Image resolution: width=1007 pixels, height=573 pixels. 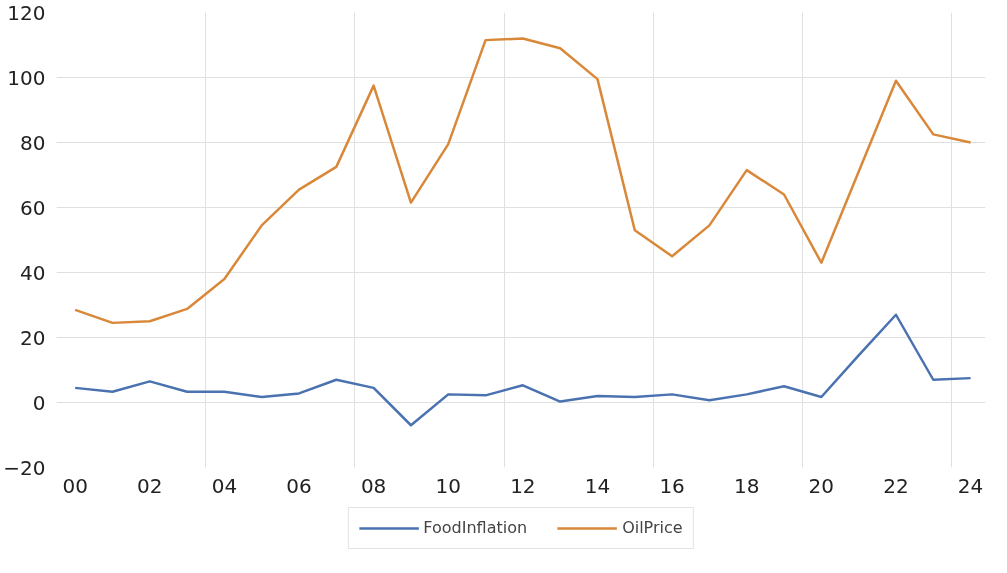 What do you see at coordinates (75, 485) in the screenshot?
I see `x-tick-label: 00` at bounding box center [75, 485].